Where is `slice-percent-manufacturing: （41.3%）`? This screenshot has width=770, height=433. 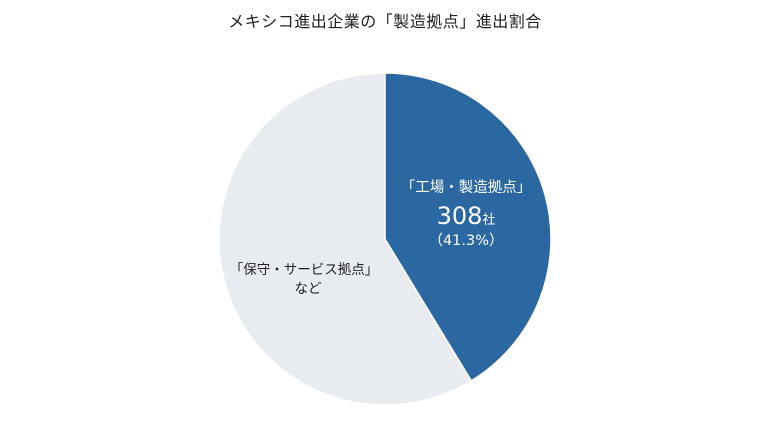
slice-percent-manufacturing: （41.3%） is located at coordinates (465, 240).